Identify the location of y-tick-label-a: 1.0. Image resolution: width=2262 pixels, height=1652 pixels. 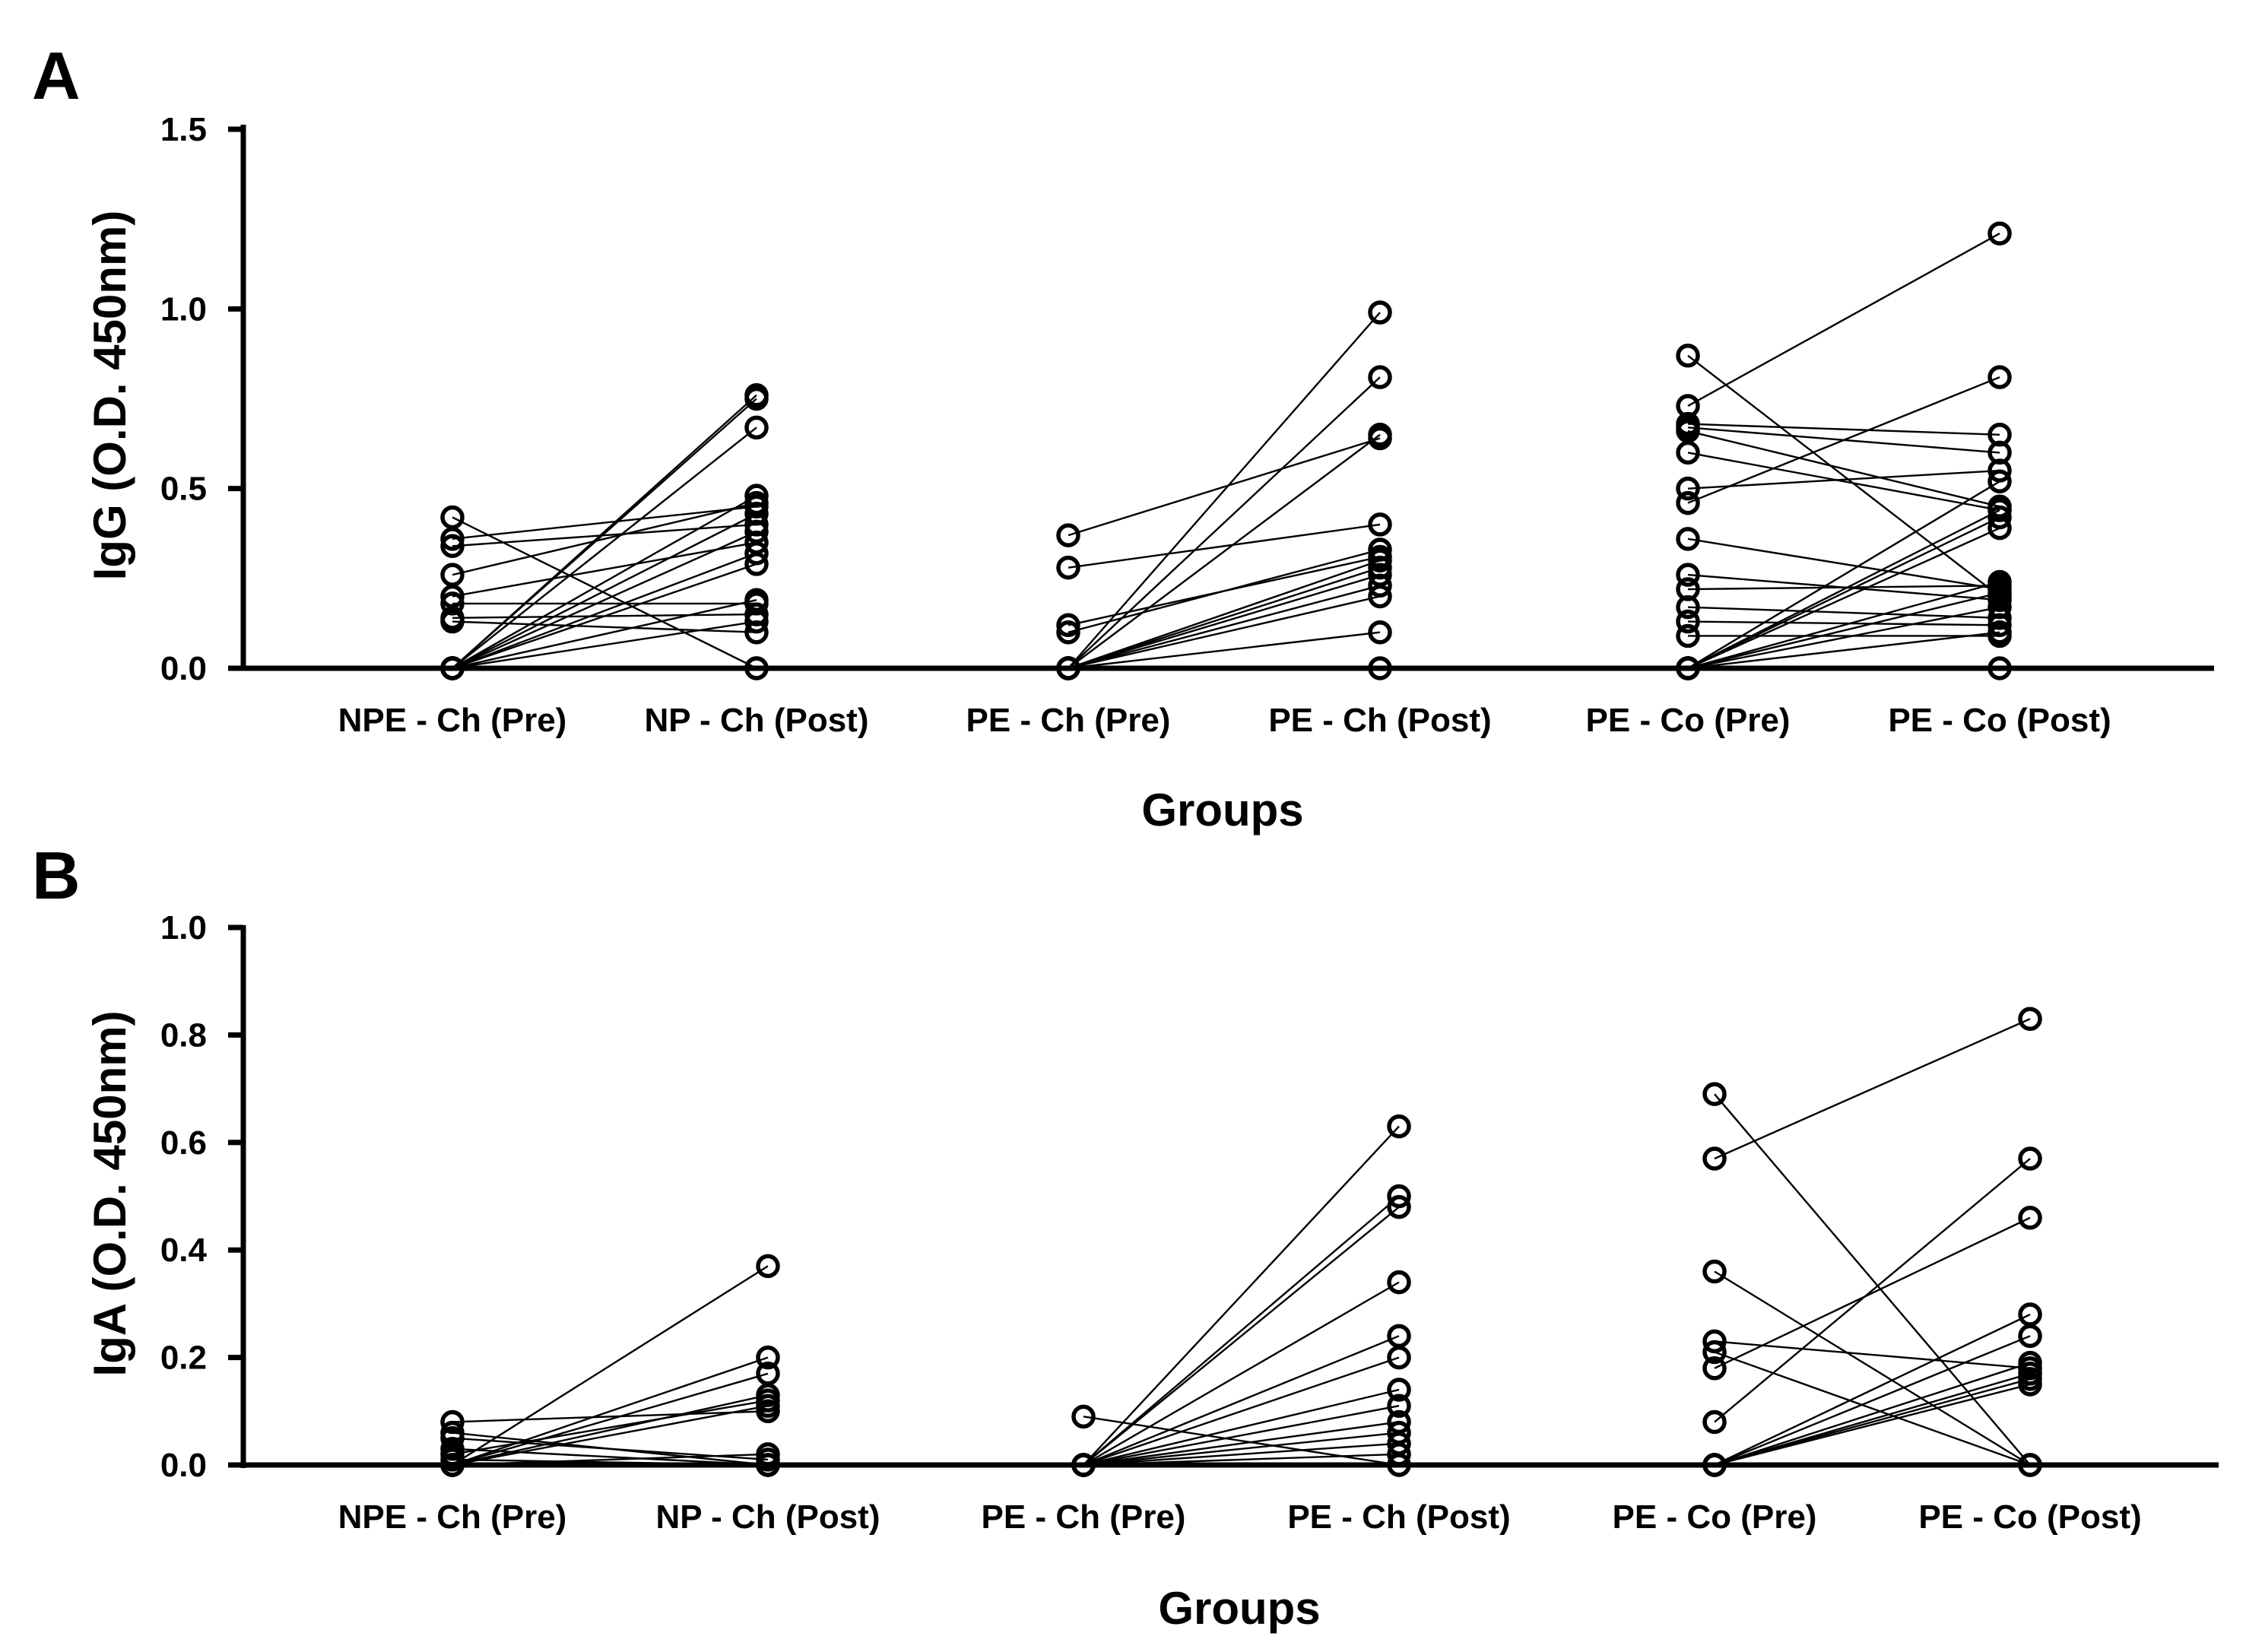
(184, 309).